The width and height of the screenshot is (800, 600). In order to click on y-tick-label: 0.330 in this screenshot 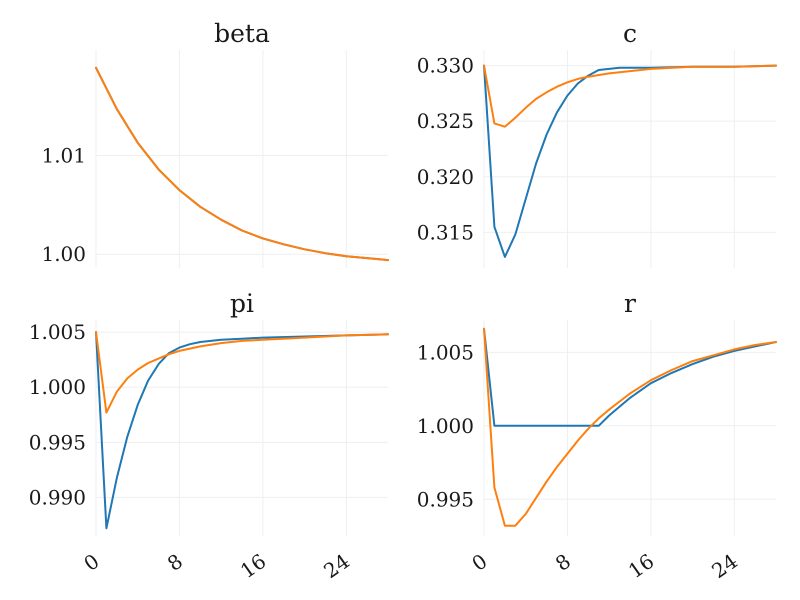, I will do `click(445, 66)`.